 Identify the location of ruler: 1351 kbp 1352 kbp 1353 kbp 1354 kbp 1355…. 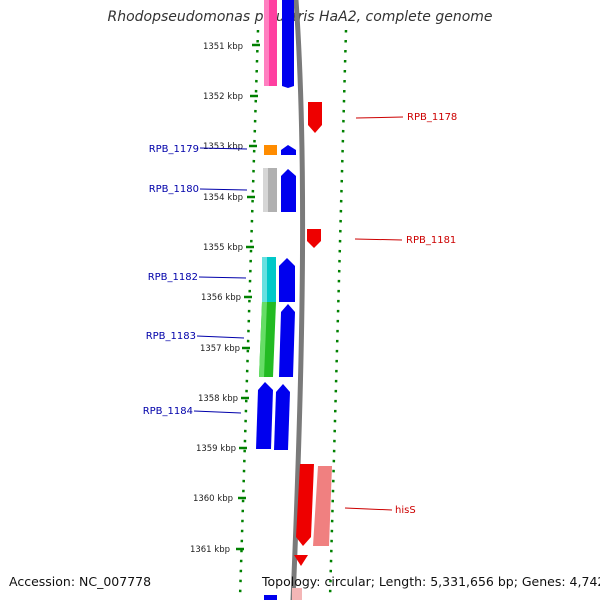
(225, 298).